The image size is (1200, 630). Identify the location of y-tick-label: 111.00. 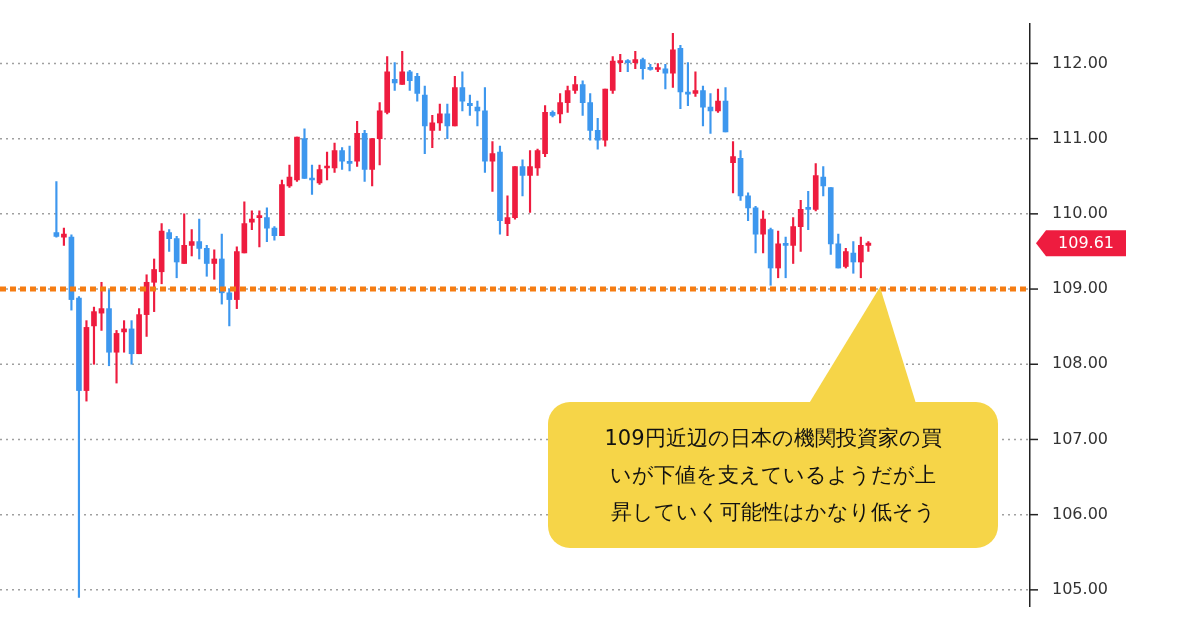
(1080, 137).